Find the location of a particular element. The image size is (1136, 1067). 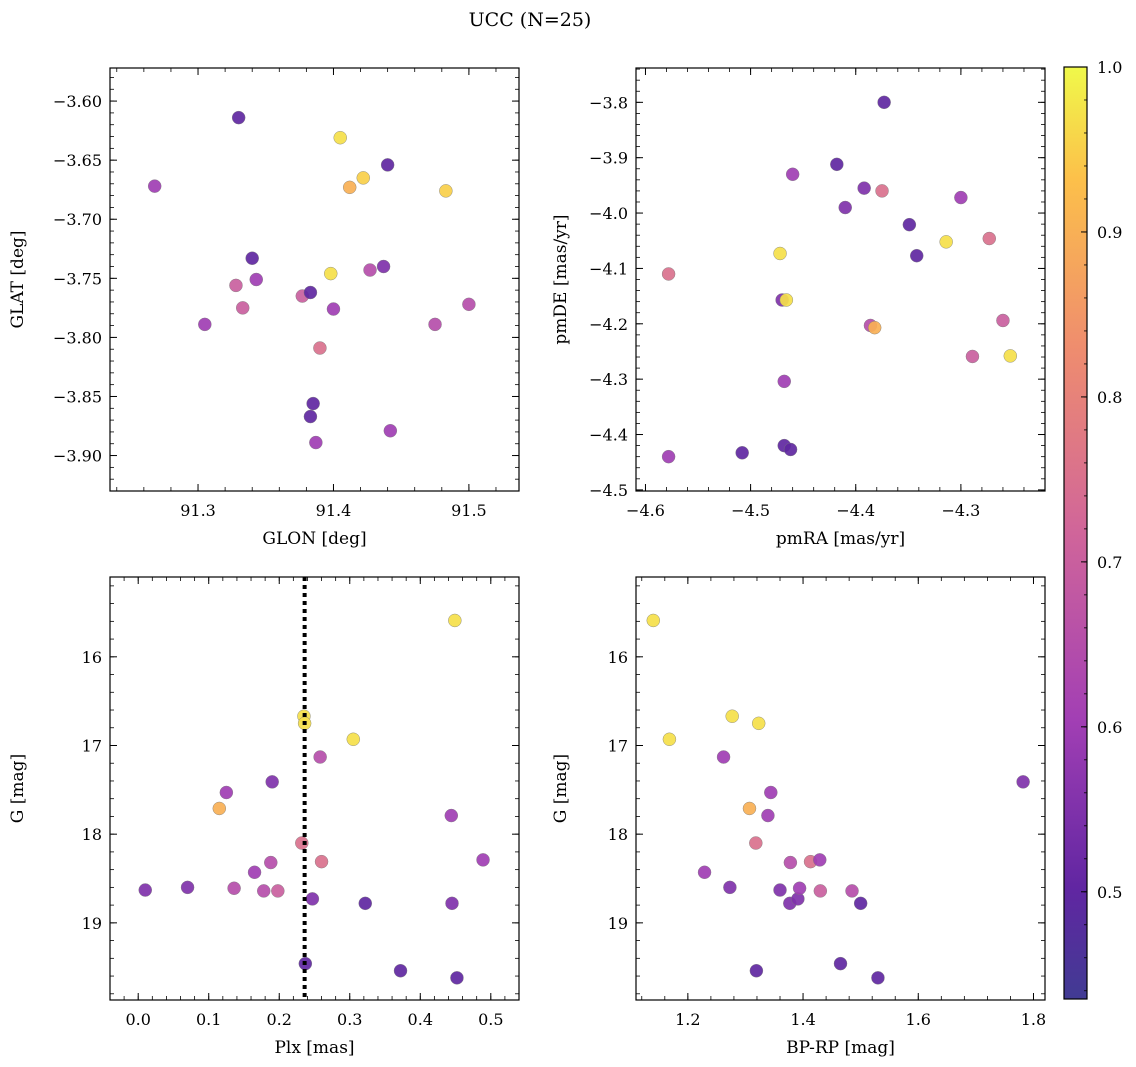

colorbar-tick-label: 1.0 is located at coordinates (1109, 67).